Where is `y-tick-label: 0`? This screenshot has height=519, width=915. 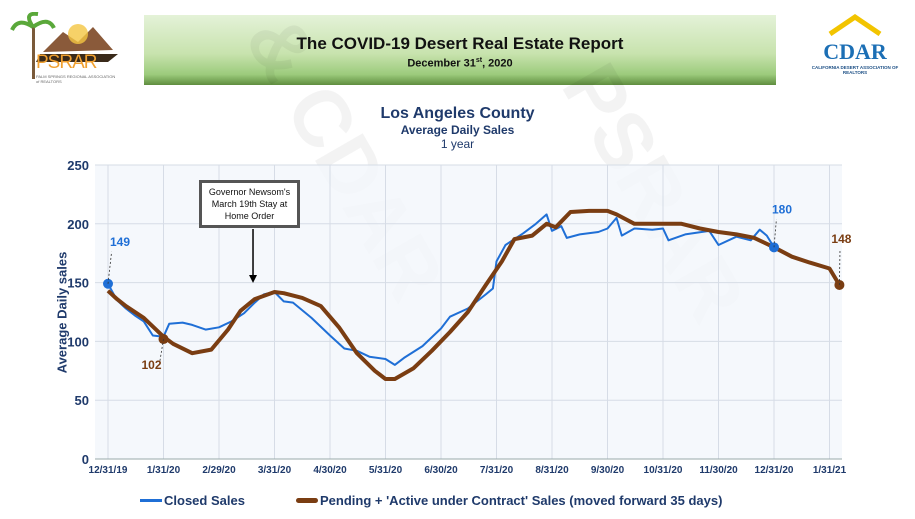
y-tick-label: 0 is located at coordinates (85, 459).